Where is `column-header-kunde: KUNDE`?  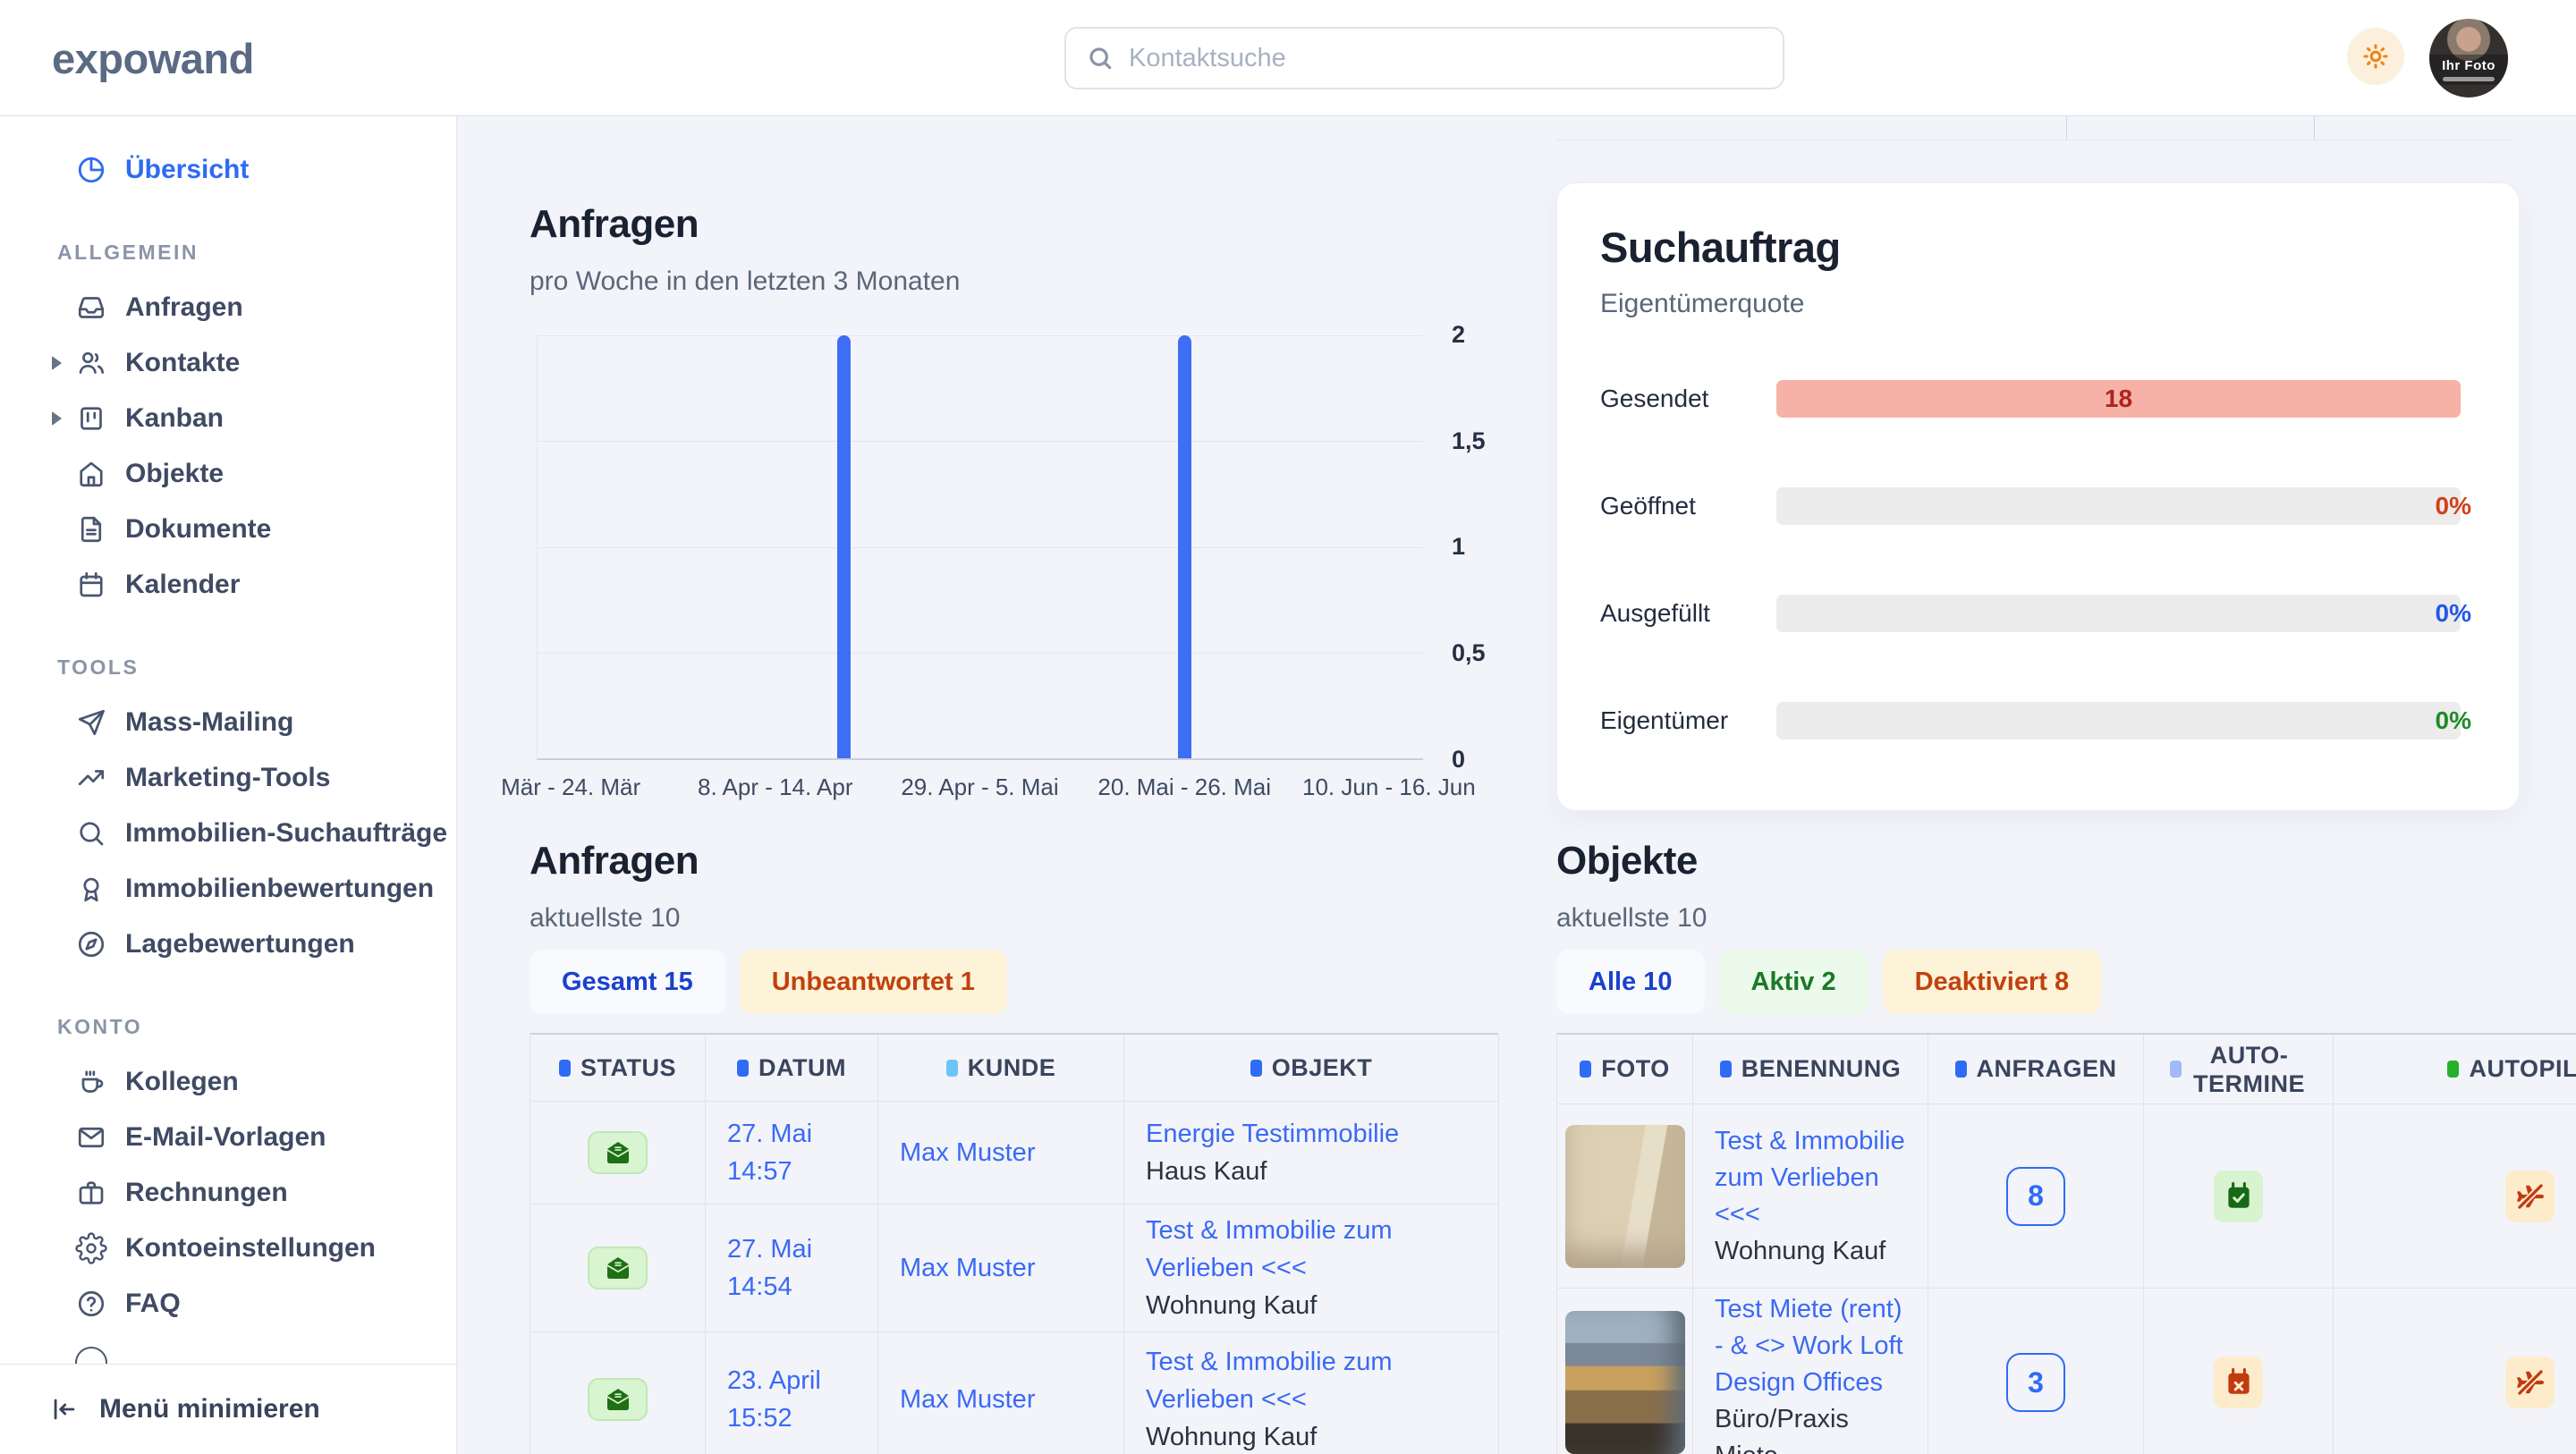 column-header-kunde: KUNDE is located at coordinates (1001, 1068).